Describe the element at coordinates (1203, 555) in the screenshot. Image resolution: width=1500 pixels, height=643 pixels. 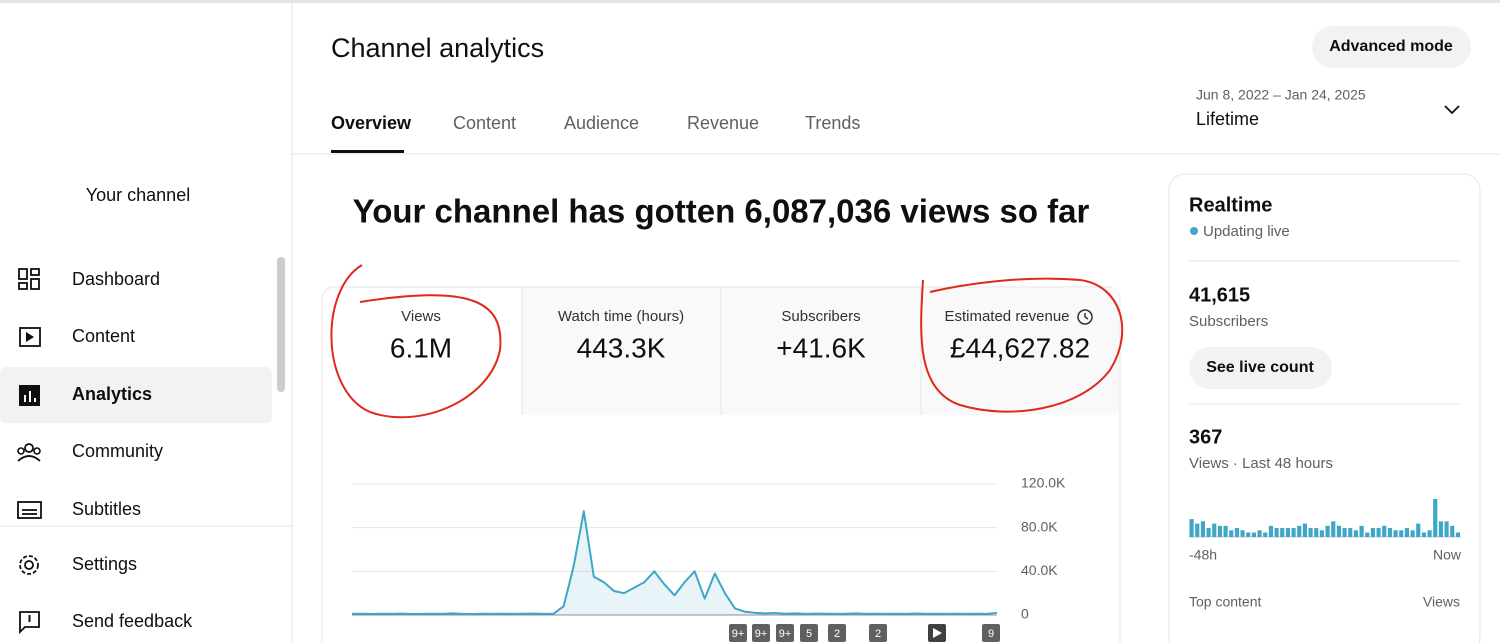
I see `axis-start: -48h` at that location.